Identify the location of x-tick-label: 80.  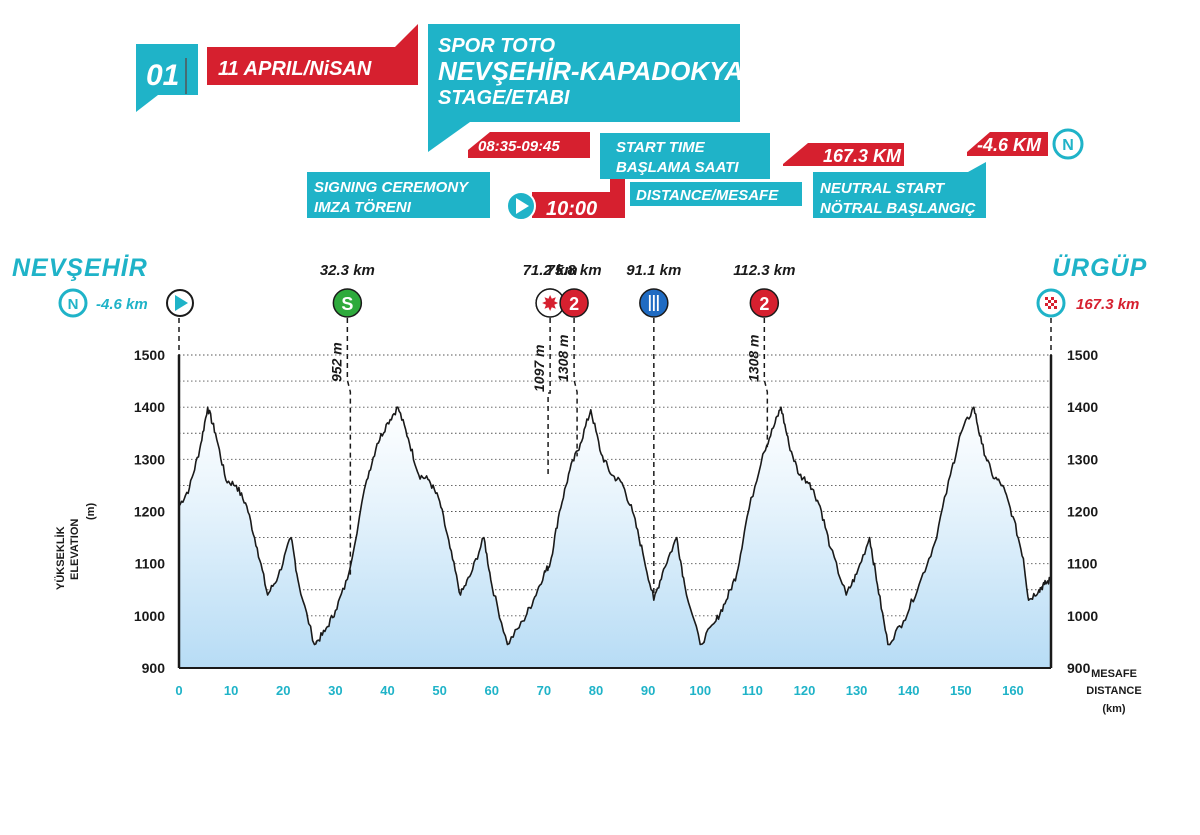
(596, 690).